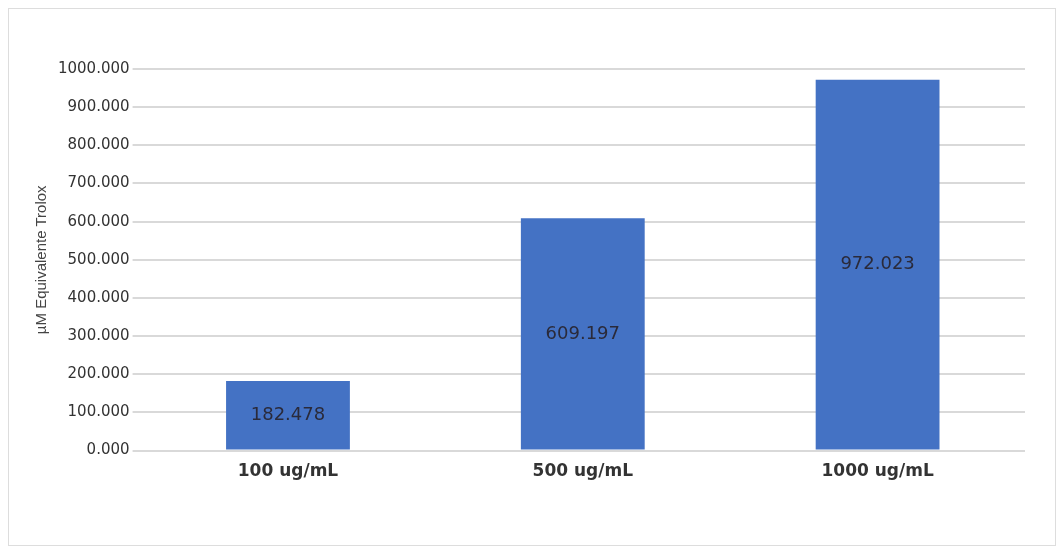 The image size is (1064, 554). What do you see at coordinates (98, 335) in the screenshot?
I see `y-tick-label: 300.000` at bounding box center [98, 335].